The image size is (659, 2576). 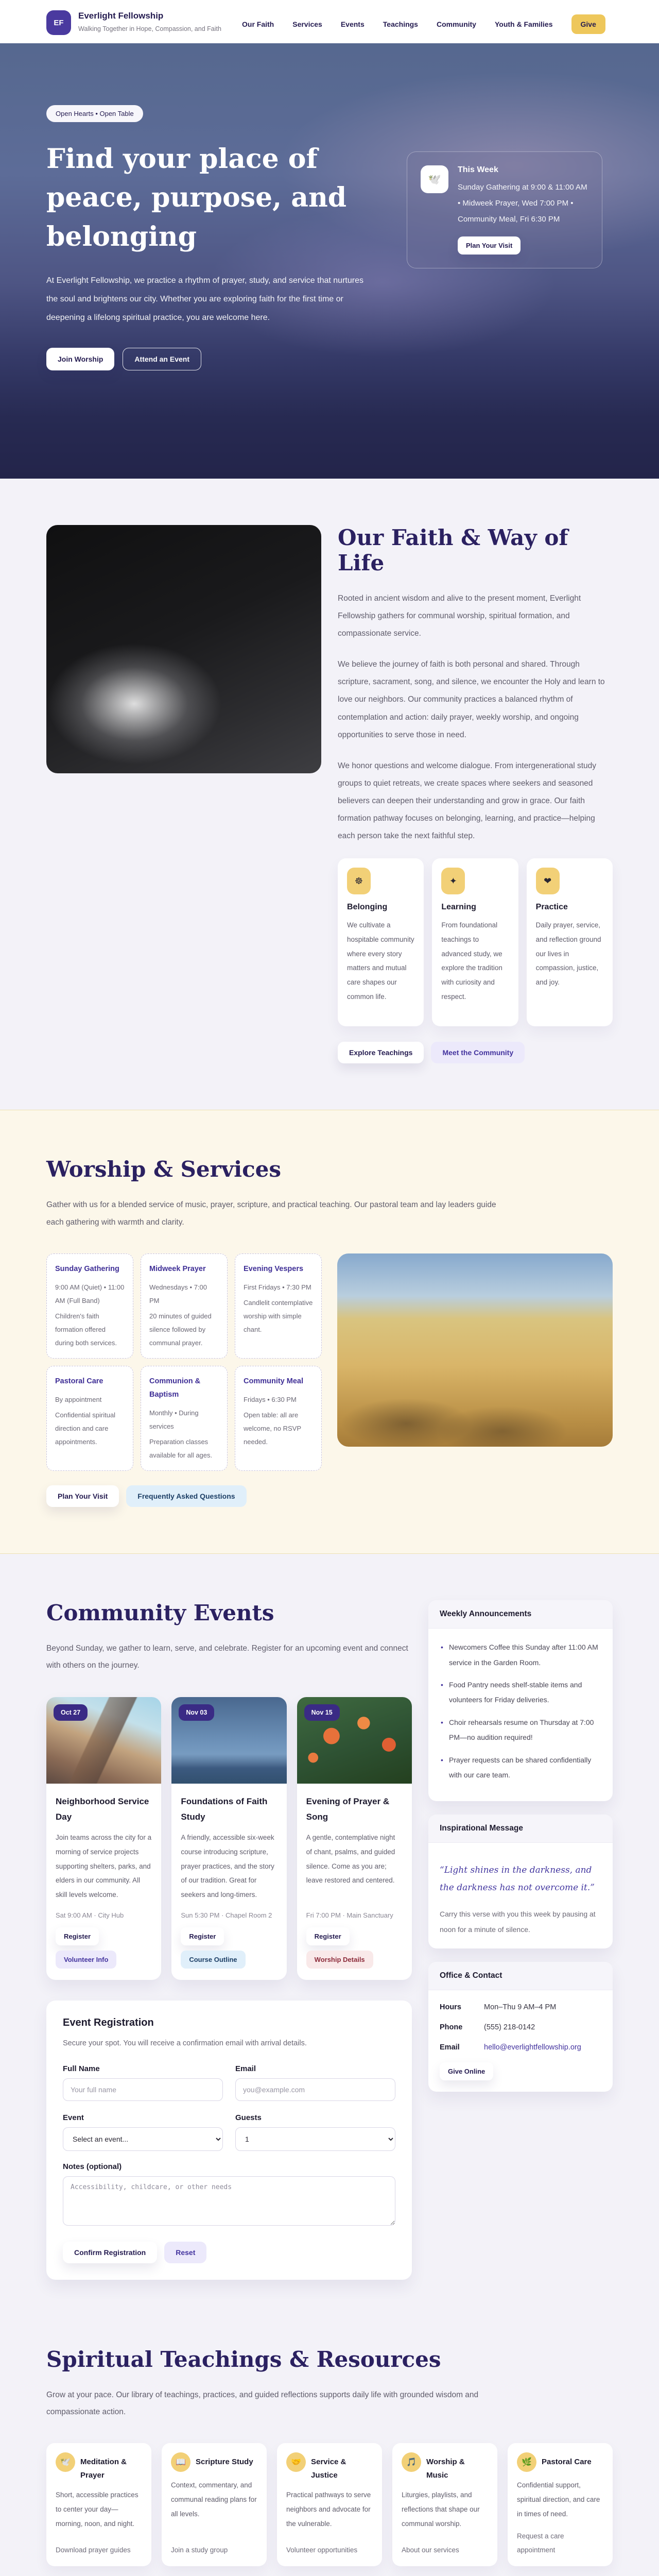 I want to click on meet-community-button: Meet the Community, so click(x=478, y=1053).